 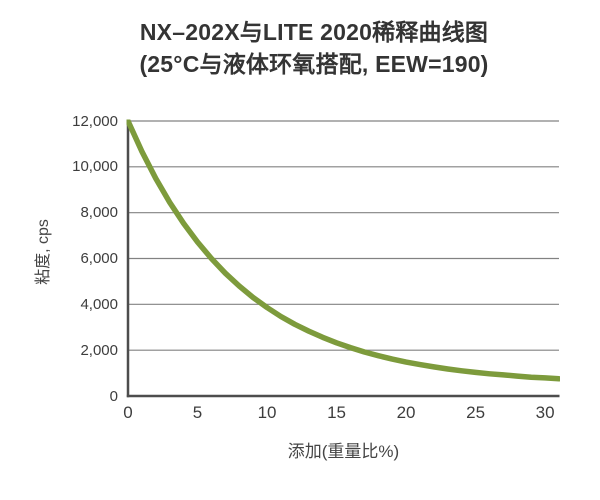 I want to click on x-axis-tick-label: 5, so click(x=197, y=412).